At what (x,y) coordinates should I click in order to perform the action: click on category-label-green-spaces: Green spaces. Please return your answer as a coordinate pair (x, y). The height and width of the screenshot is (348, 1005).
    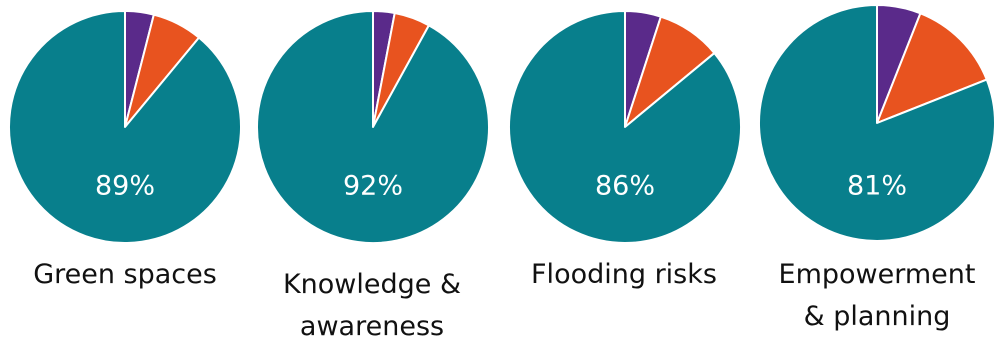
    Looking at the image, I should click on (125, 274).